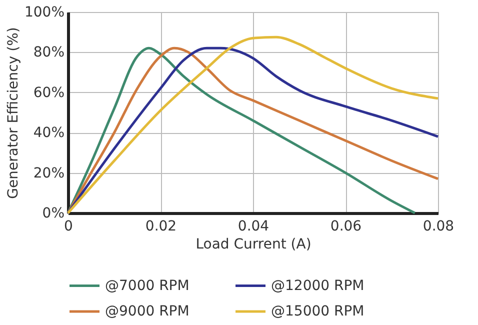 The width and height of the screenshot is (478, 325). I want to click on x-tick-label: 0.02, so click(161, 226).